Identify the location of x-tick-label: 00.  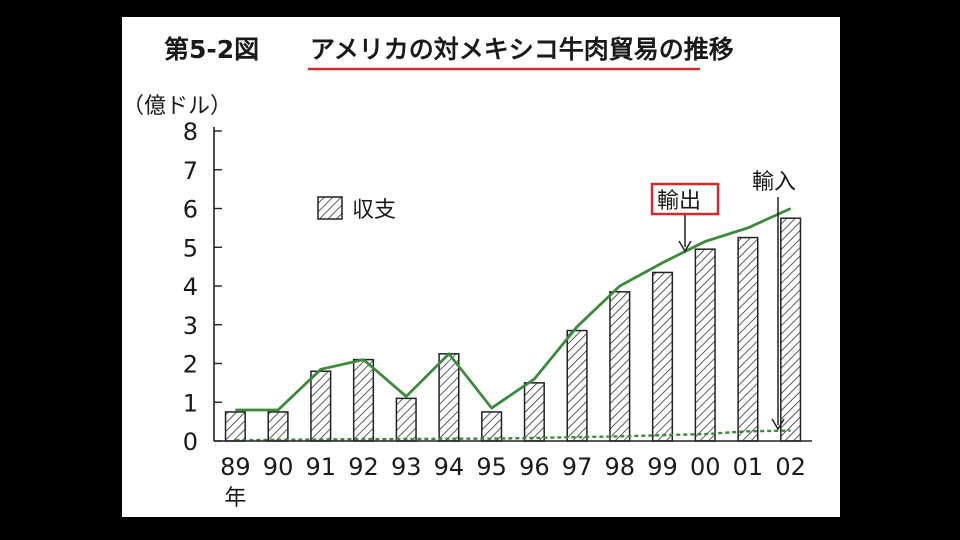
(705, 467).